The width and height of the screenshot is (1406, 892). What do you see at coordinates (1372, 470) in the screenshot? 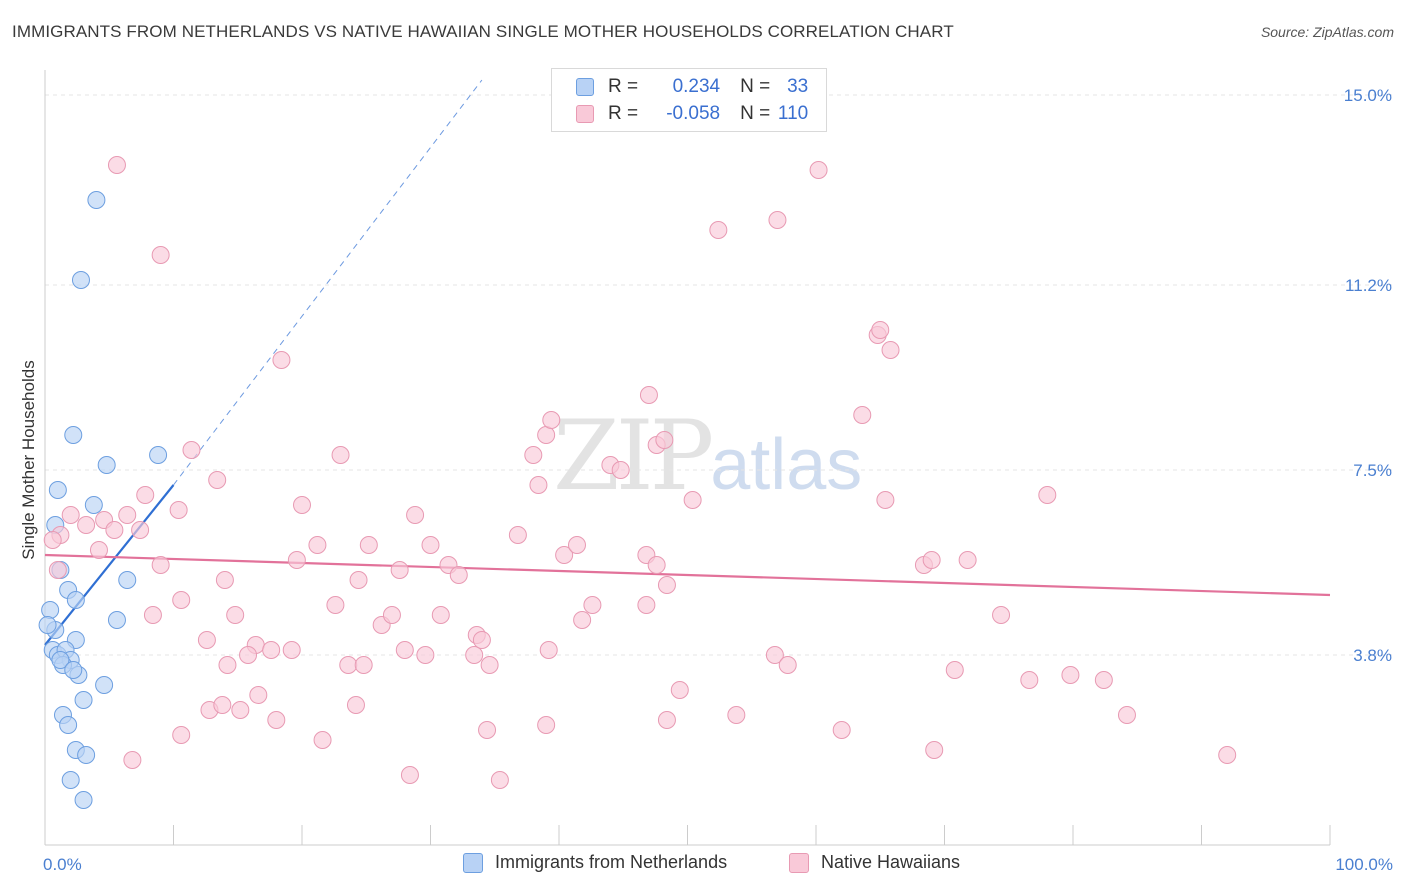
I see `y-tick-label: 7.5%` at bounding box center [1372, 470].